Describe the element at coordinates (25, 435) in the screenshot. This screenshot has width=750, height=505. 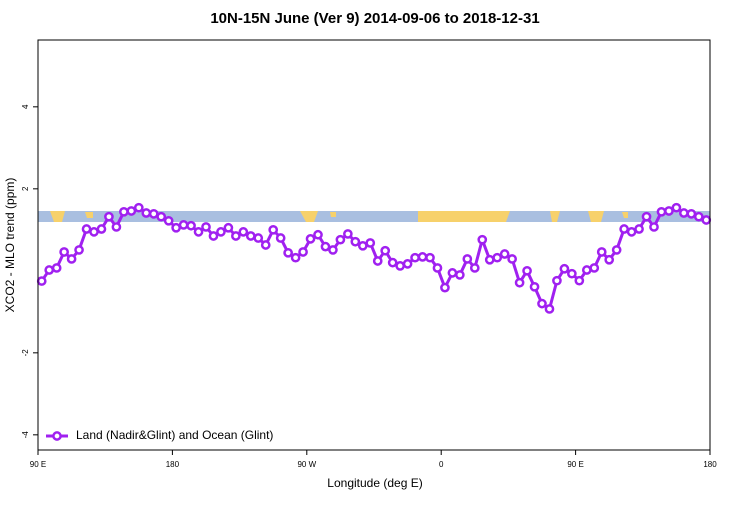
I see `y-tick-label: -4` at that location.